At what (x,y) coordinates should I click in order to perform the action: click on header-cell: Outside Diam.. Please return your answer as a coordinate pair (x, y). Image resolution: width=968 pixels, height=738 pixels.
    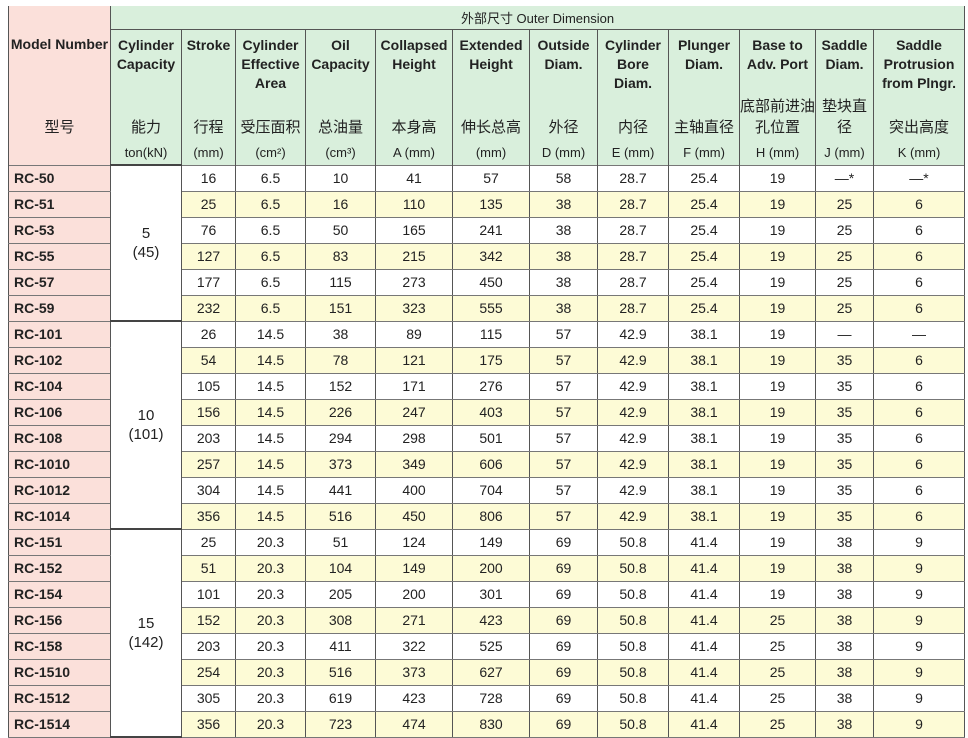
    Looking at the image, I should click on (563, 62).